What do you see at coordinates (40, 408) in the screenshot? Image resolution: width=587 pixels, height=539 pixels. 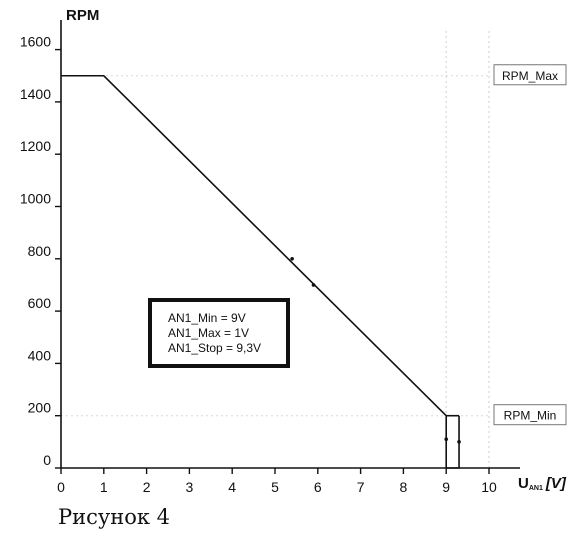 I see `y-tick-label: 200` at bounding box center [40, 408].